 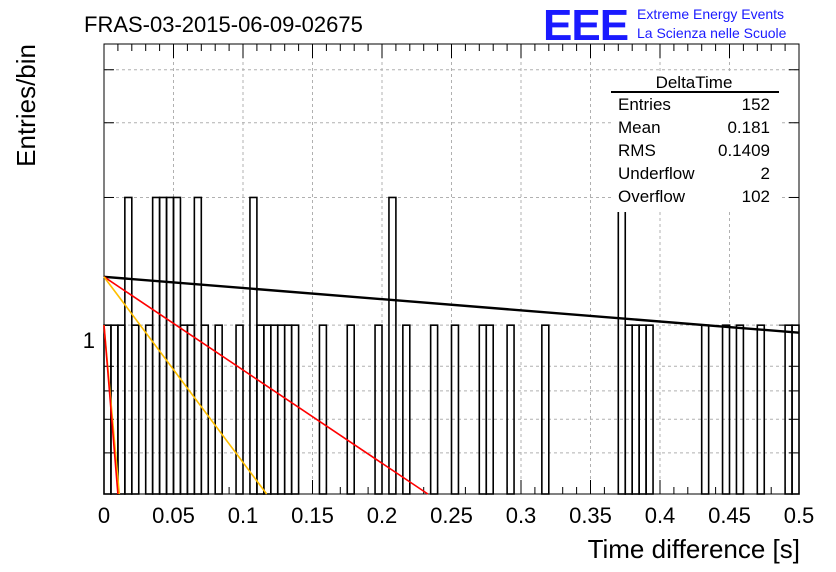 I want to click on stats-box-bg, so click(x=695, y=142).